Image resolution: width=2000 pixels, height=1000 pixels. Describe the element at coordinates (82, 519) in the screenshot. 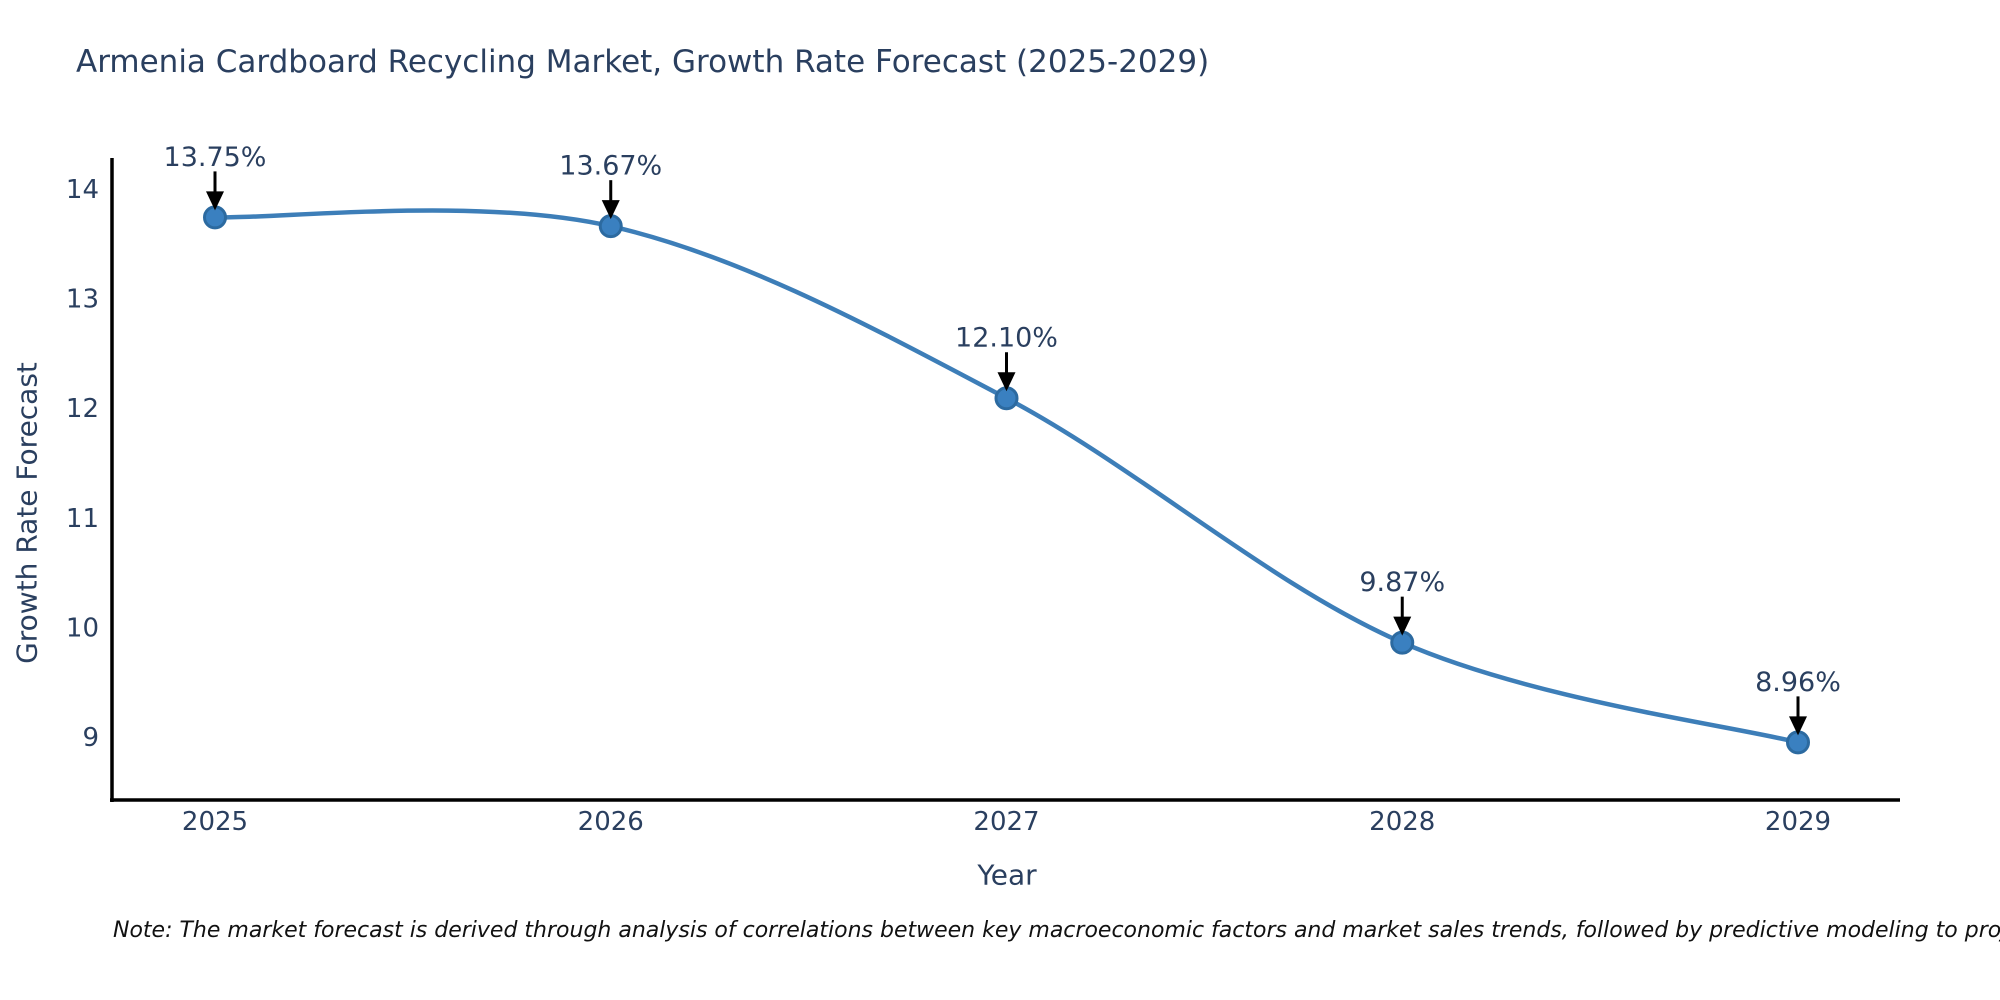

I see `y-tick-label: 11` at that location.